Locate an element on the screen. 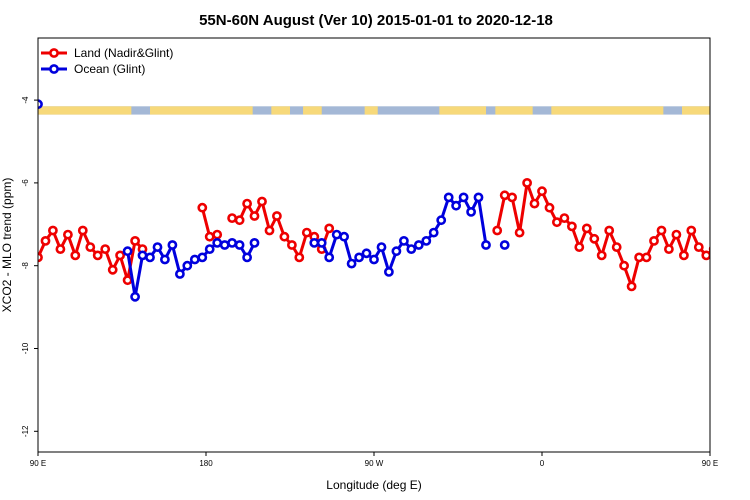 This screenshot has width=750, height=500. x-axis-label: Longitude (deg E) is located at coordinates (373, 485).